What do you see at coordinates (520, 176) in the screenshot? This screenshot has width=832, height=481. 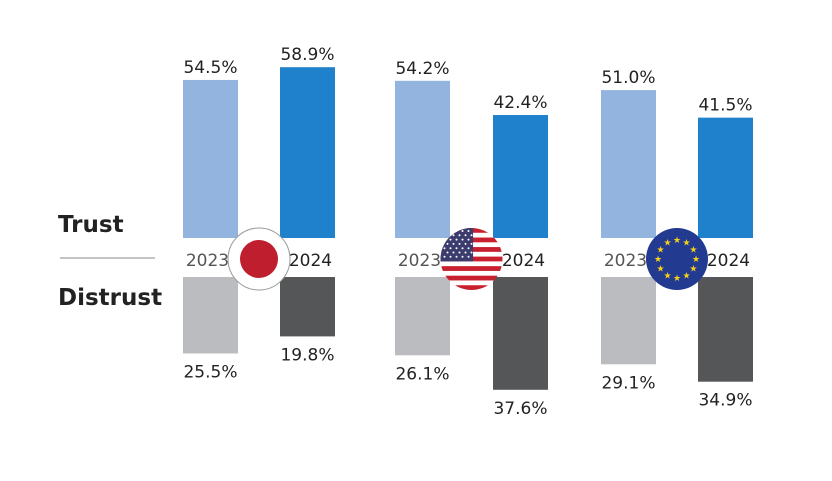 I see `trust-bar-united-states-2024` at bounding box center [520, 176].